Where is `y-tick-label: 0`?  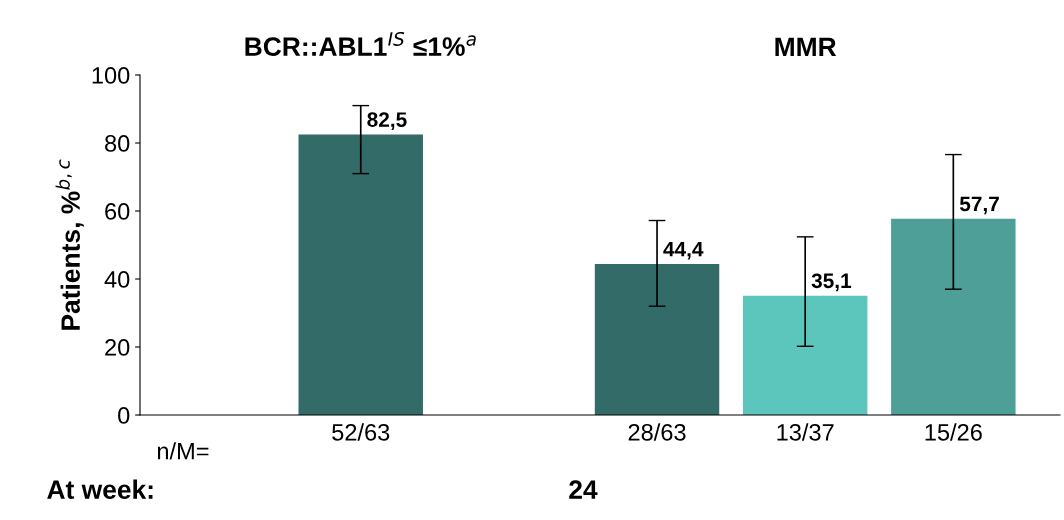 y-tick-label: 0 is located at coordinates (124, 415).